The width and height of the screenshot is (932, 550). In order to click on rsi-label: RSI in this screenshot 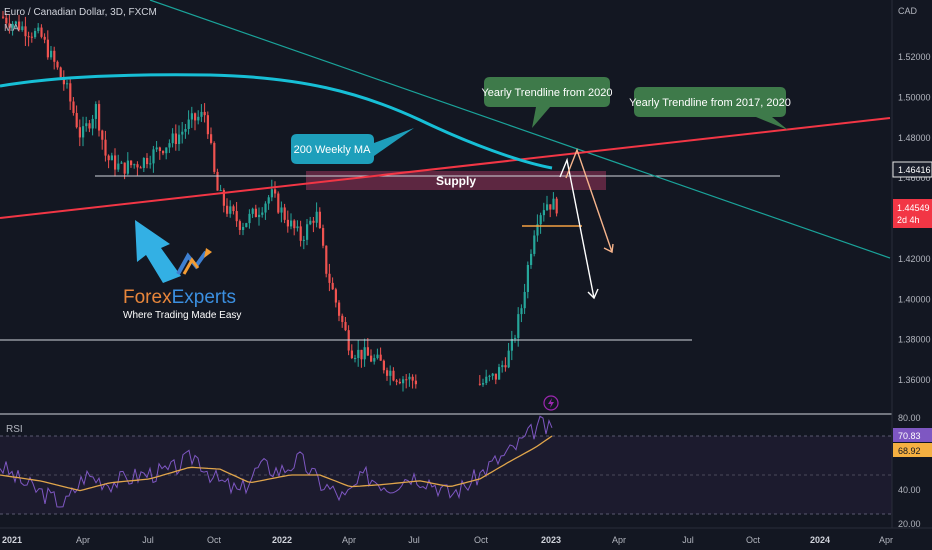, I will do `click(14, 429)`.